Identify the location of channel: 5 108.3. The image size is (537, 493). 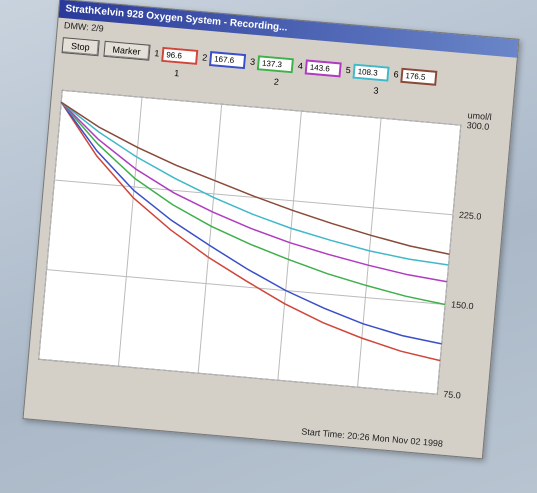
(367, 72).